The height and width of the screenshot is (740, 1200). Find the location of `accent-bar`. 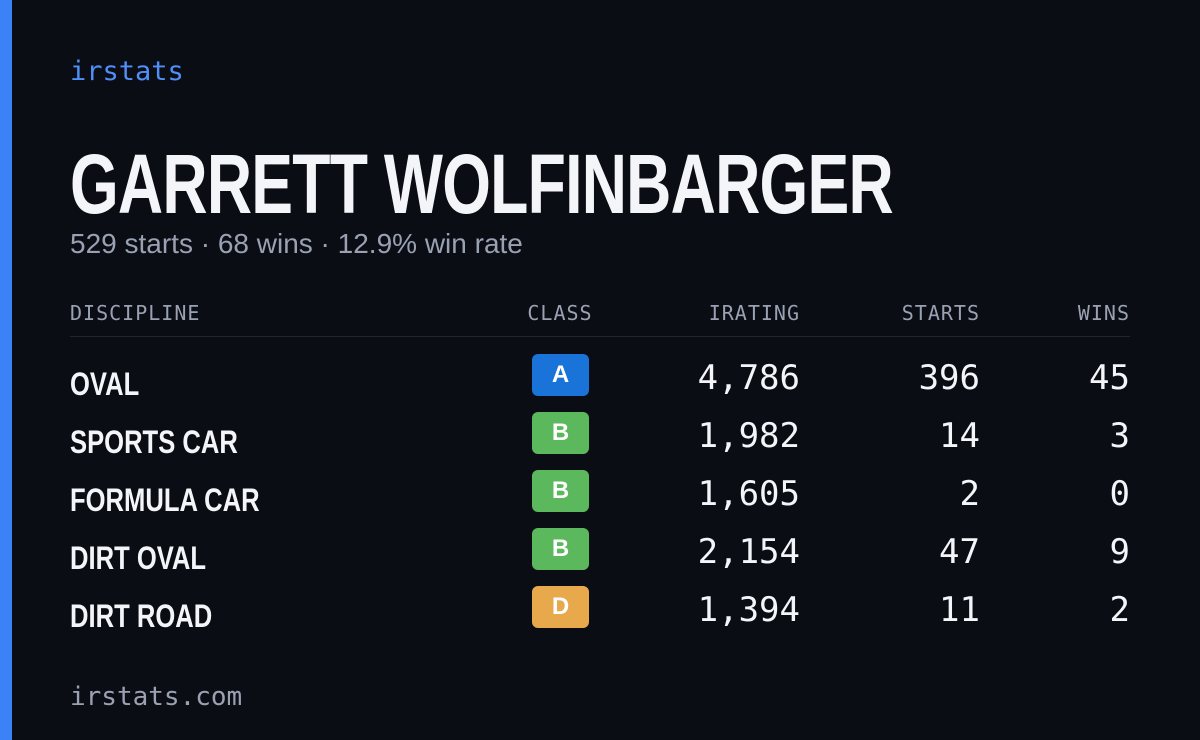

accent-bar is located at coordinates (6, 370).